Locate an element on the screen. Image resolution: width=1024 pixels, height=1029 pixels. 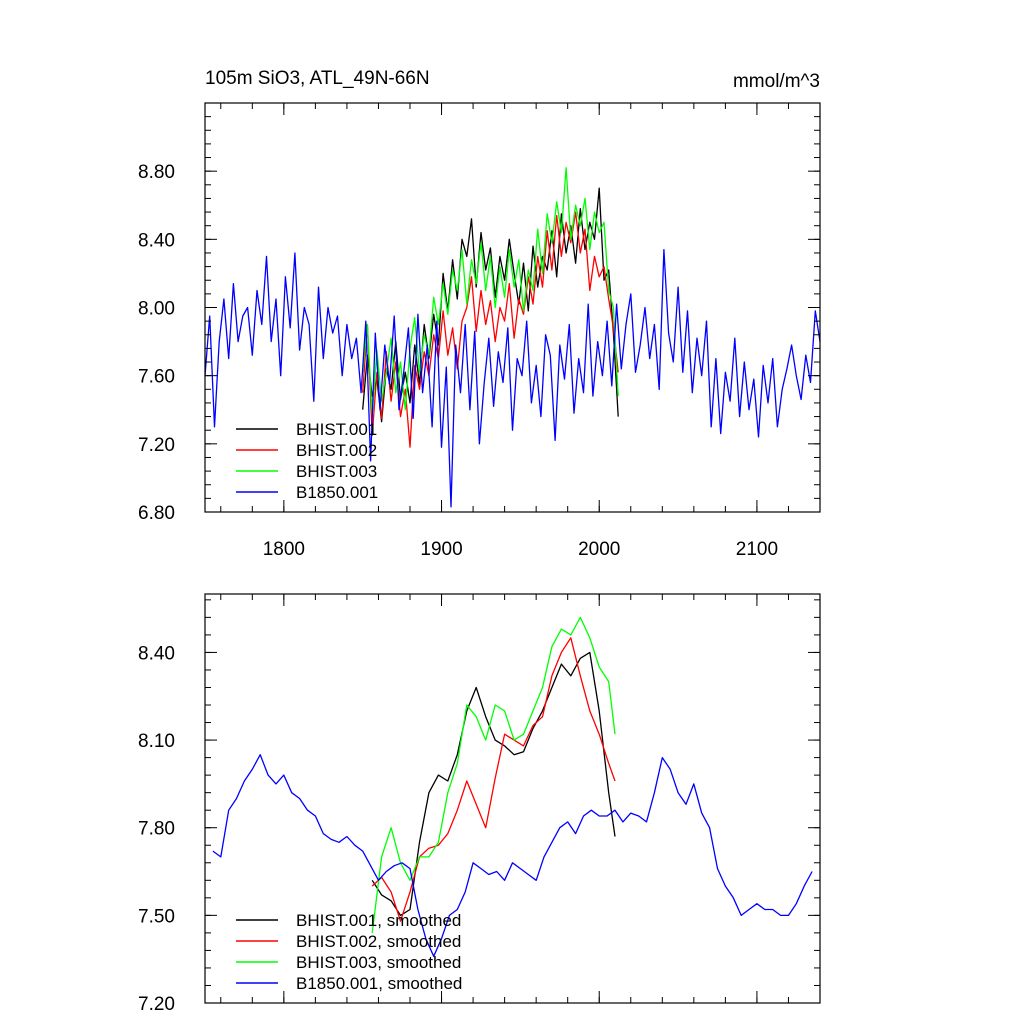
legend-label-bhist-001-smoothed: BHIST.001, smoothed is located at coordinates (378, 920).